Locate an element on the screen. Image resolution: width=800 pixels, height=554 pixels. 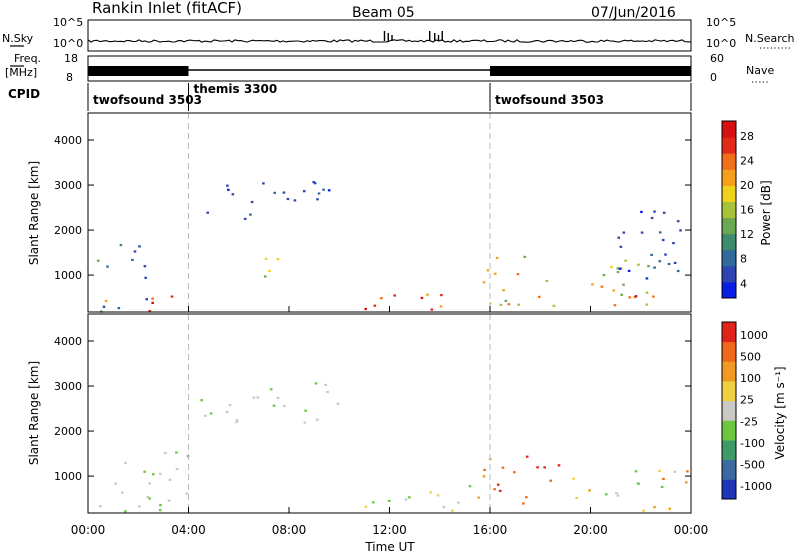
x-axis-label: Time UT is located at coordinates (389, 547).